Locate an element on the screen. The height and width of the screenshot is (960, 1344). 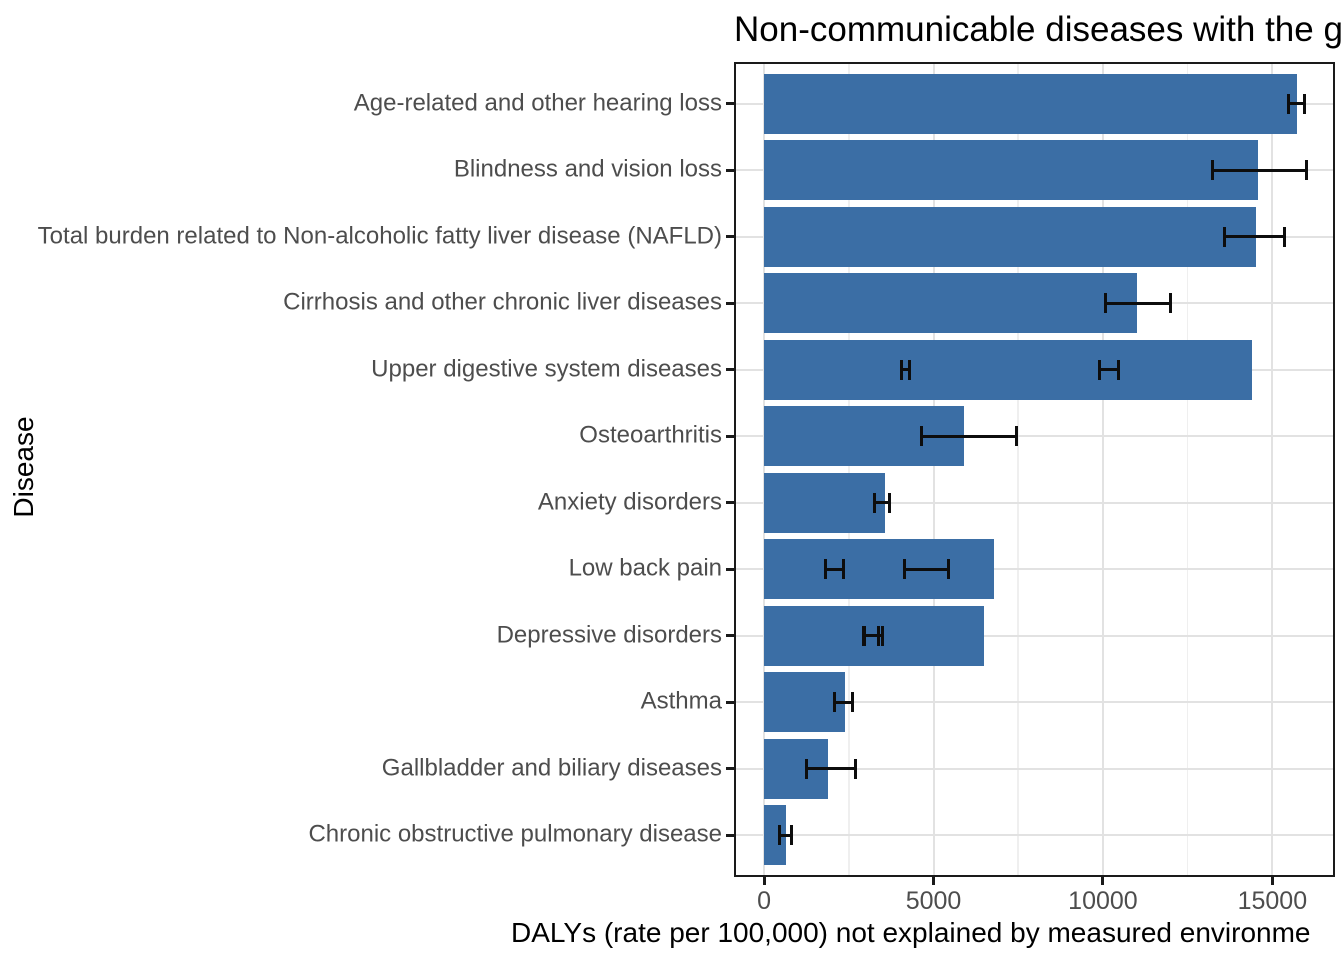
y-axis-label: Age-related and other hearing loss is located at coordinates (537, 103).